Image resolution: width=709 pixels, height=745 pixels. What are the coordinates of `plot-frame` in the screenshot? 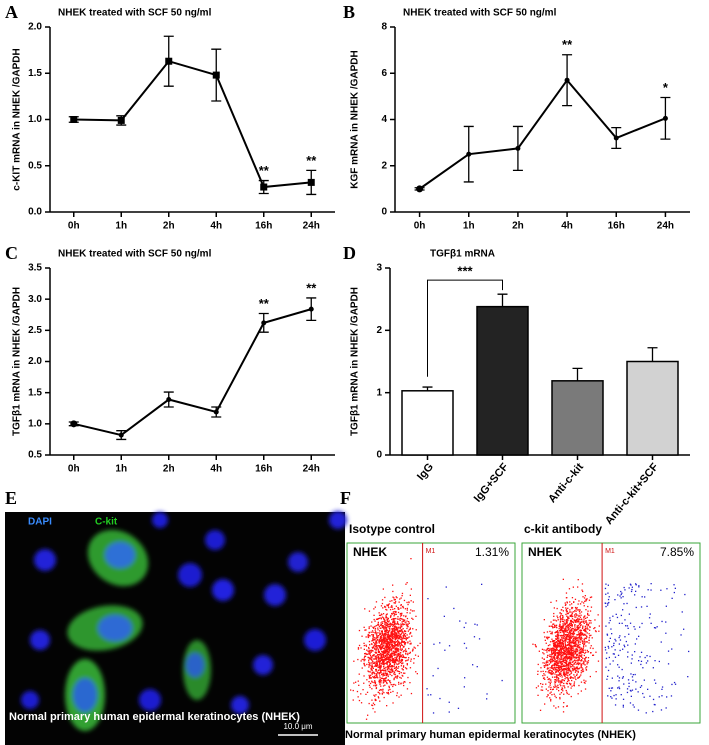 It's located at (431, 633).